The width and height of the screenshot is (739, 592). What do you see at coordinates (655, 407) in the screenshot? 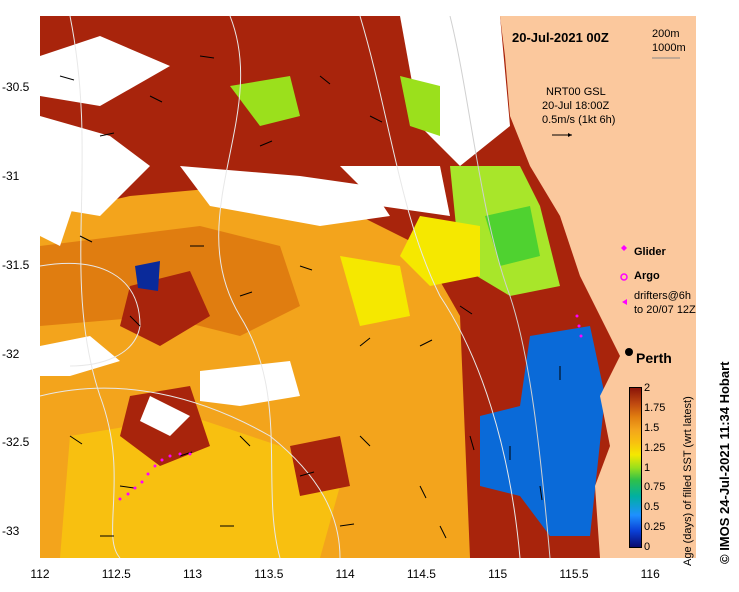
I see `colorbar-tick-label: 1.75` at bounding box center [655, 407].